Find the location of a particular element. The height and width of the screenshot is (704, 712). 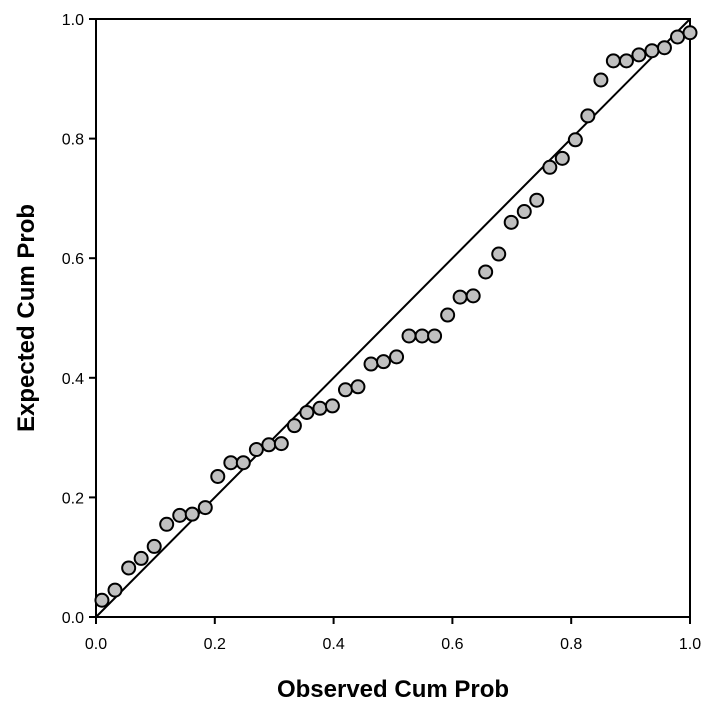

x-axis-title: Observed Cum Prob is located at coordinates (393, 689).